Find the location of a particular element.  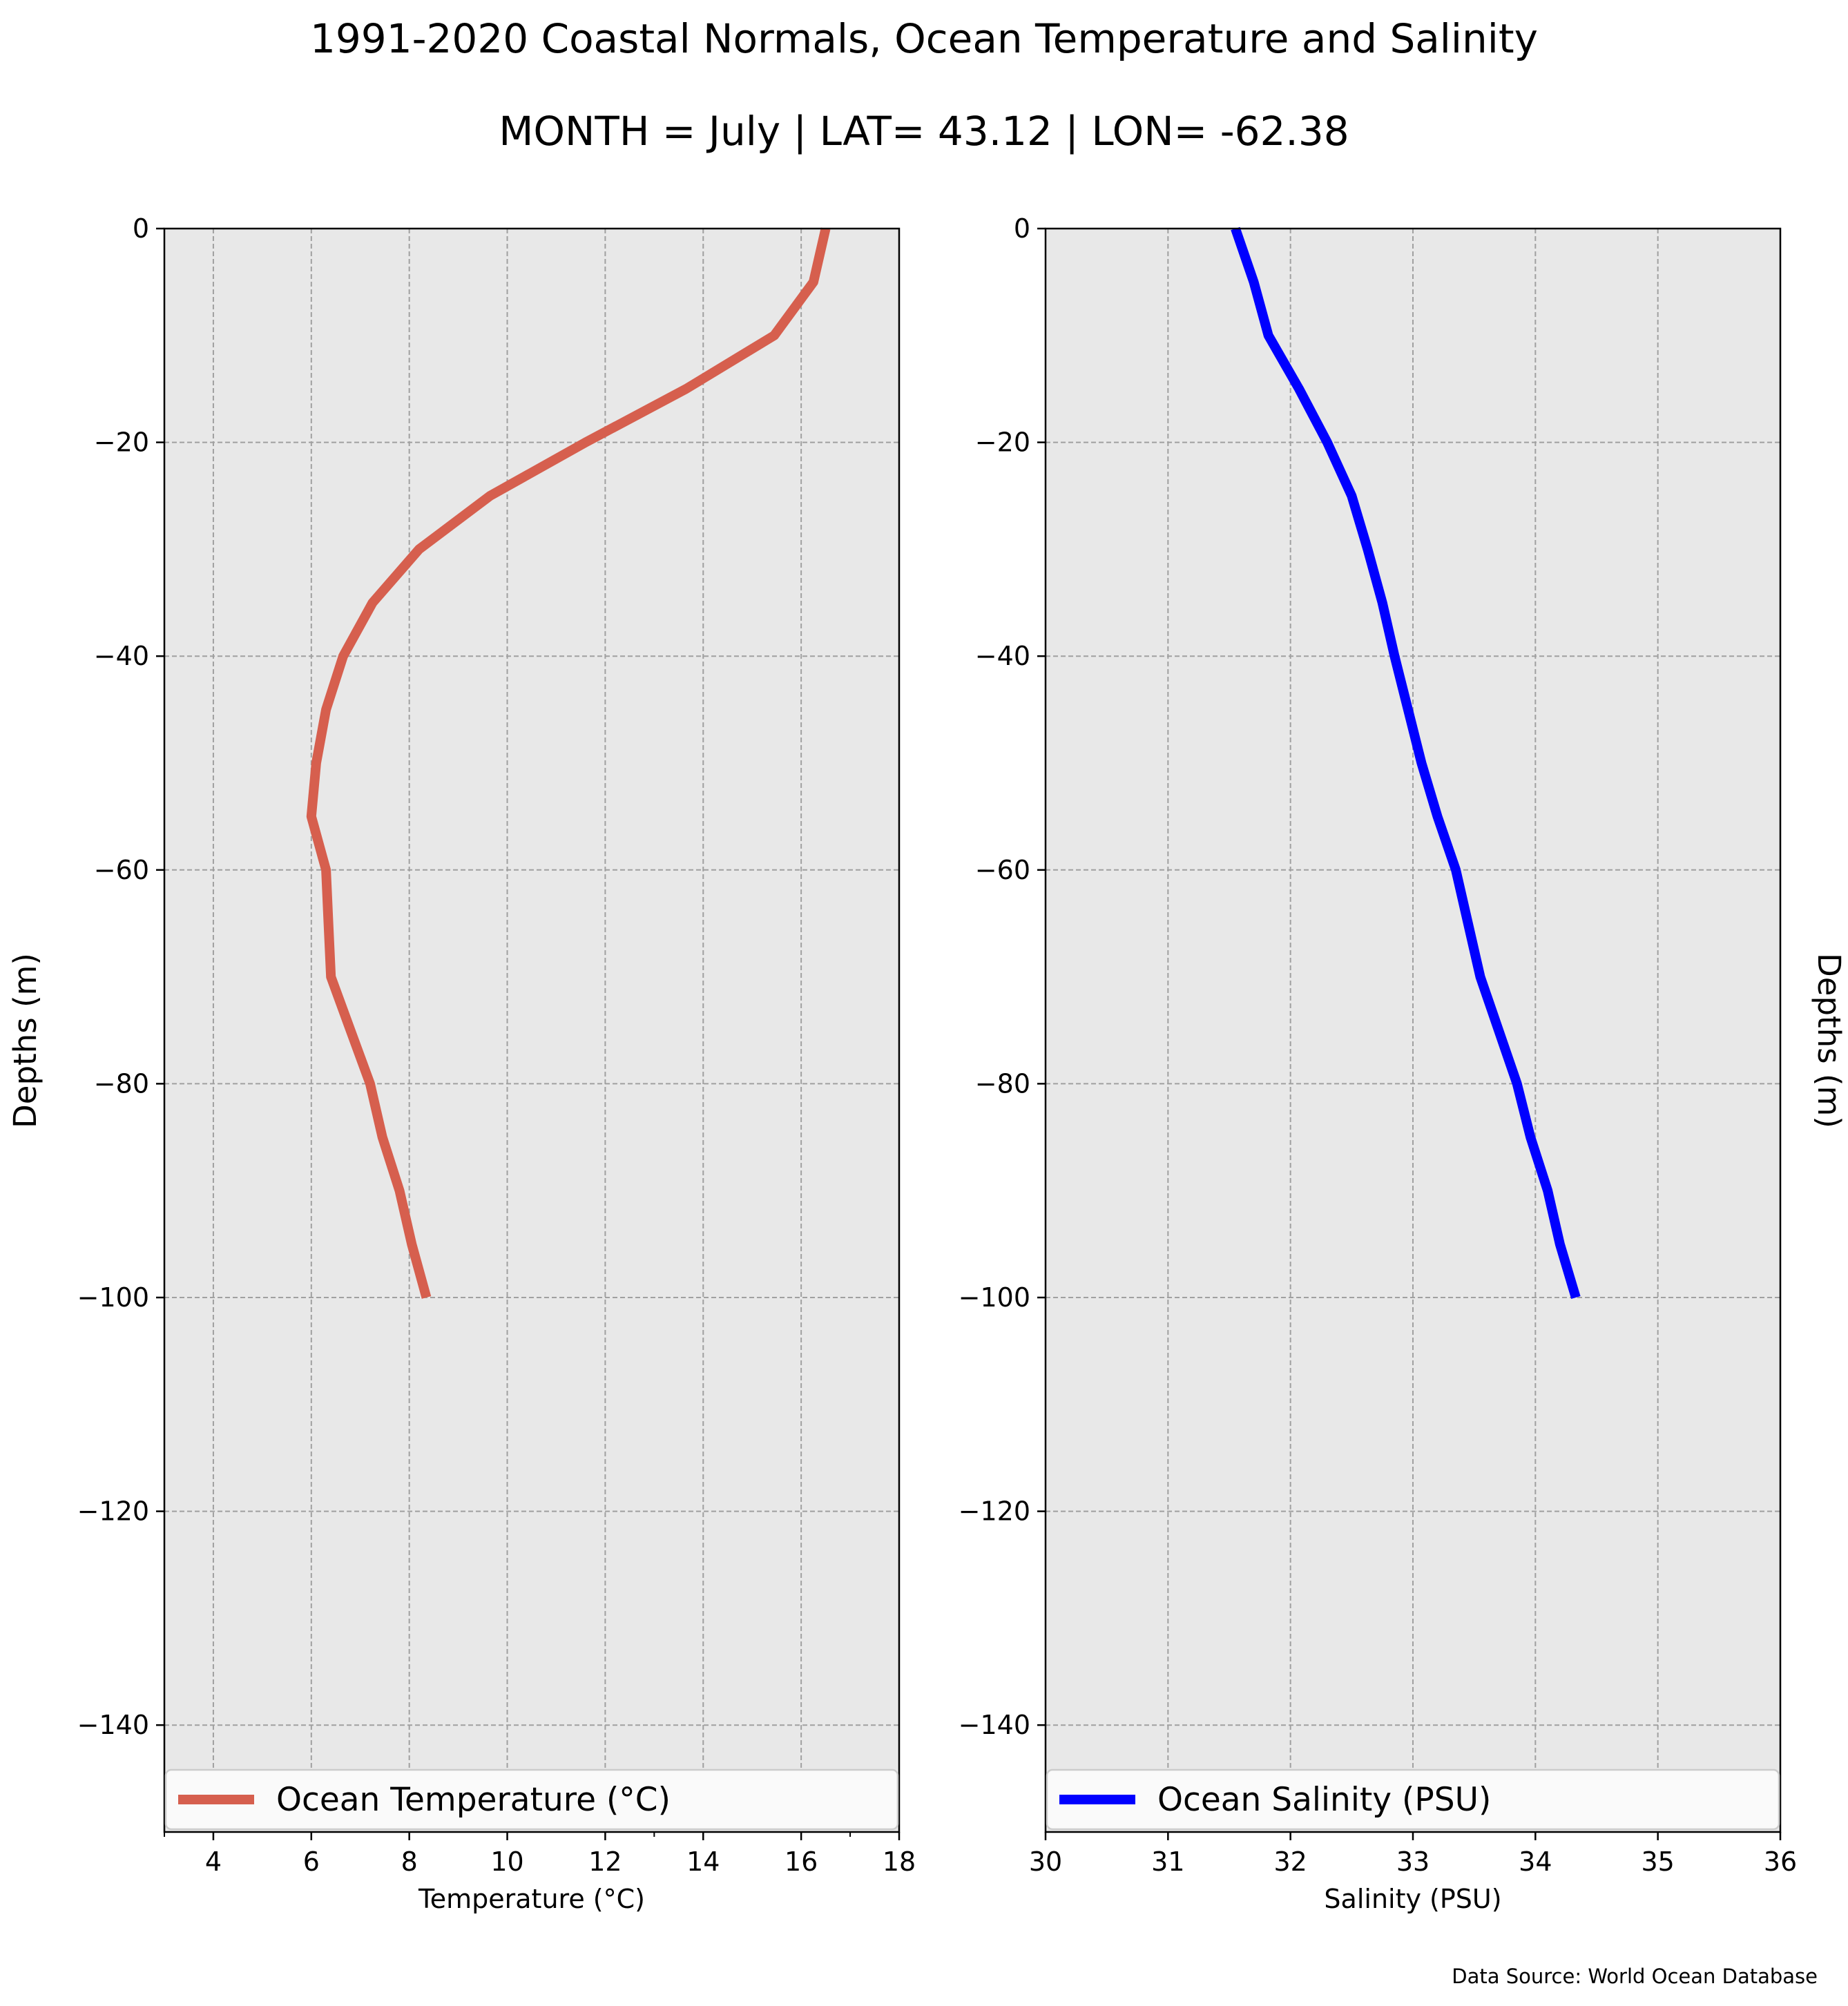

x-tick-label: 10 is located at coordinates (506, 1862).